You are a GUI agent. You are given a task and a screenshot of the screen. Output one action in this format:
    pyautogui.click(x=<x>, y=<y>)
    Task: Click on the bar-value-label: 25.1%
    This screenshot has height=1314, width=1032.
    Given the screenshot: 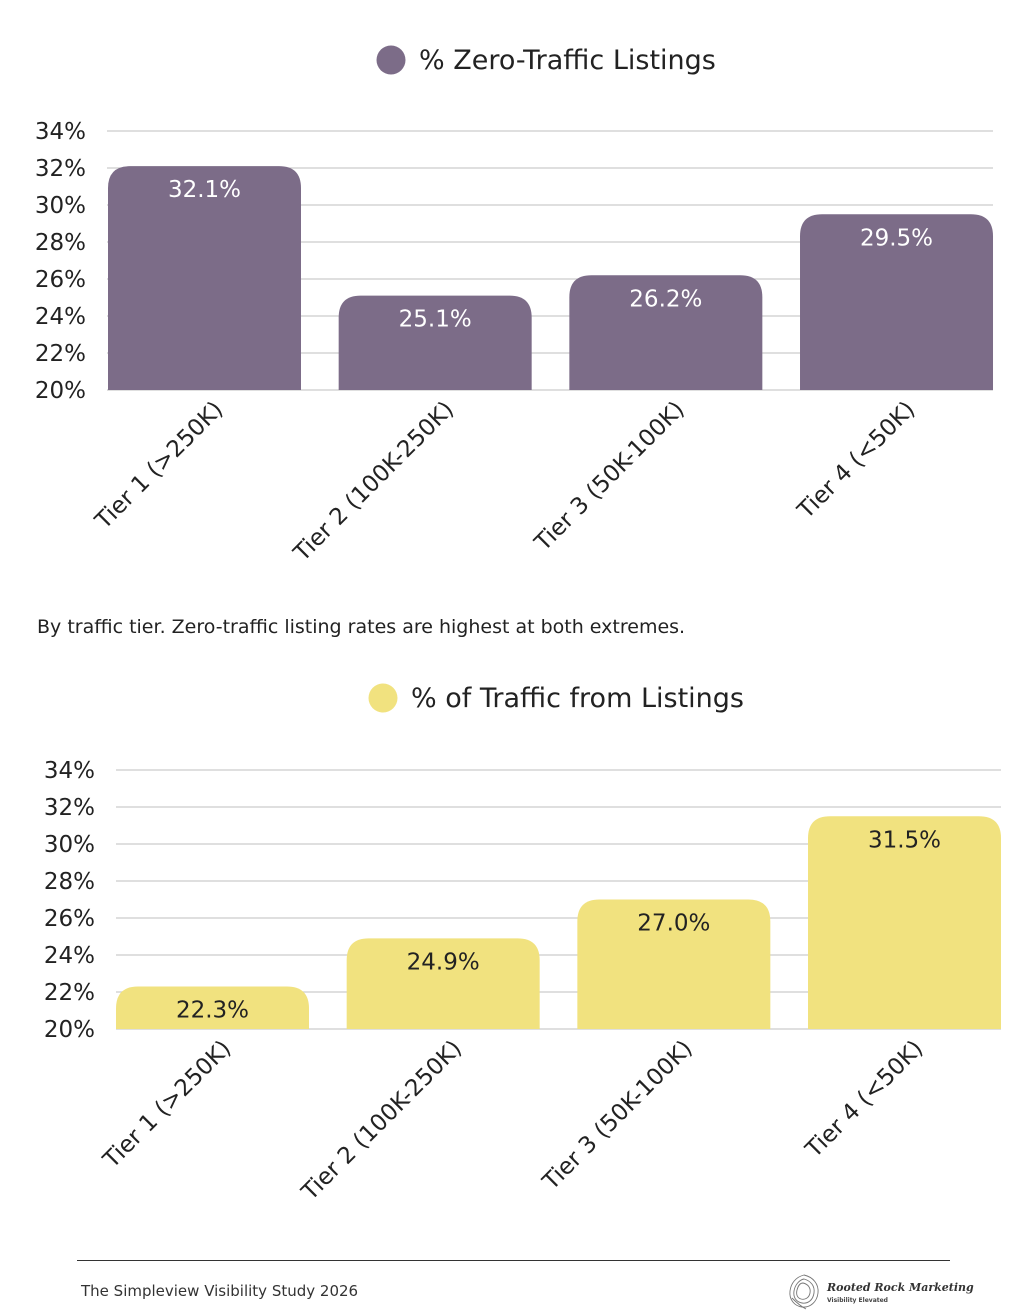 What is the action you would take?
    pyautogui.click(x=435, y=320)
    